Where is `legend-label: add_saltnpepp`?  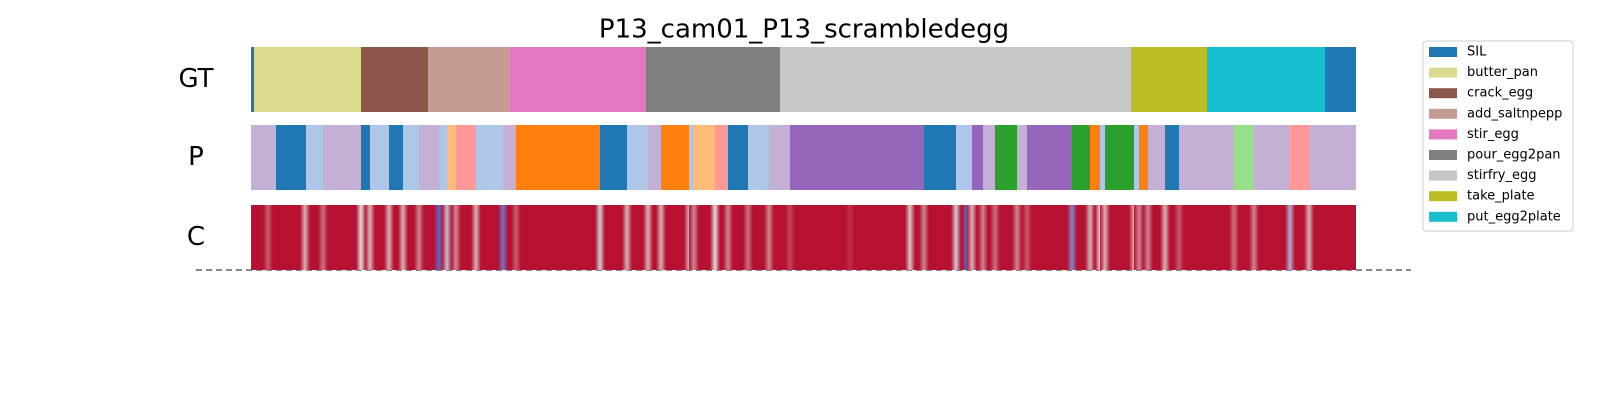 legend-label: add_saltnpepp is located at coordinates (1514, 113).